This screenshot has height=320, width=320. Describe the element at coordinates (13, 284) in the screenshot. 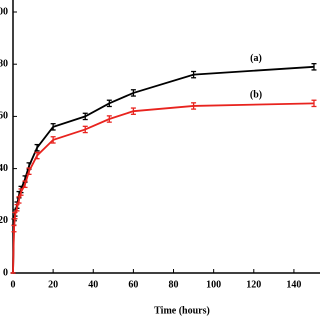

I see `x-tick-label: 0` at that location.